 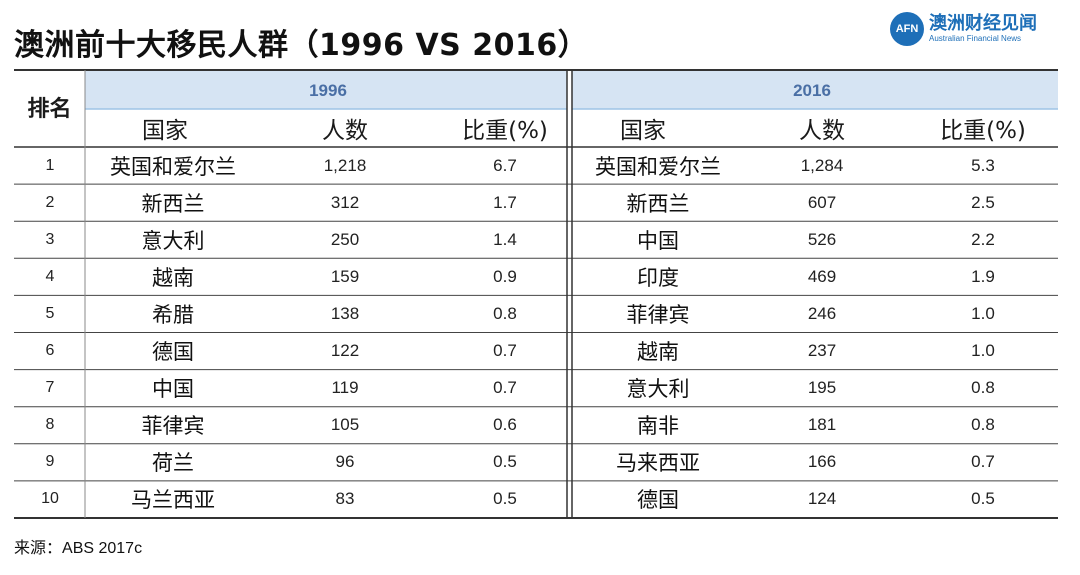 I want to click on logo-name-en: Australian Financial News, so click(x=975, y=38).